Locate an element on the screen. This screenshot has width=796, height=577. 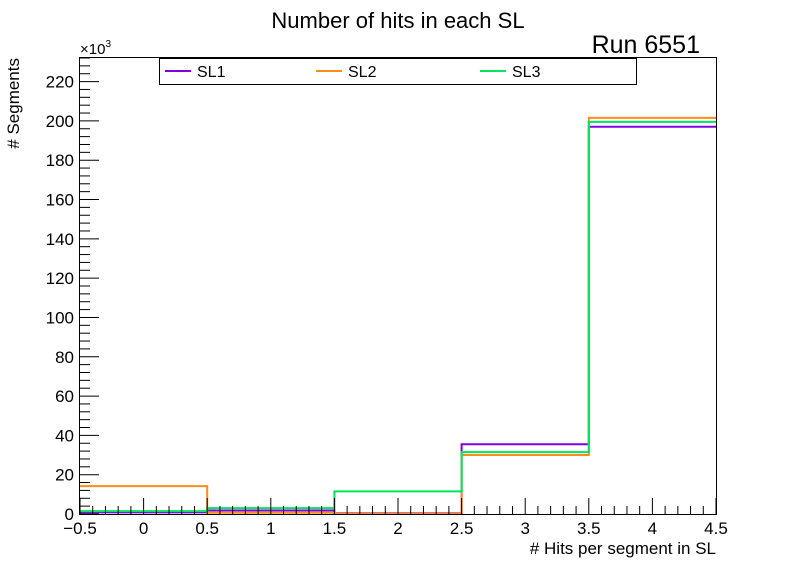
x-tick-label: 0.5 is located at coordinates (207, 528).